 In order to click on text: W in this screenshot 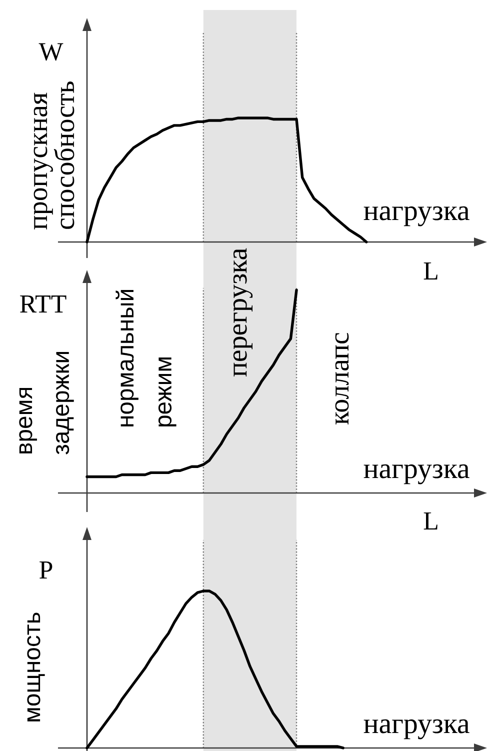, I will do `click(51, 52)`.